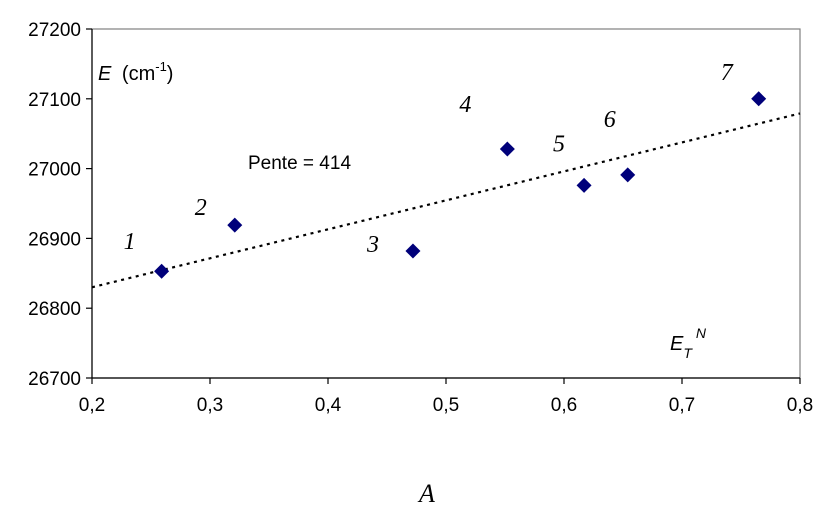 This screenshot has width=821, height=512. What do you see at coordinates (426, 493) in the screenshot?
I see `x-axis-label: A` at bounding box center [426, 493].